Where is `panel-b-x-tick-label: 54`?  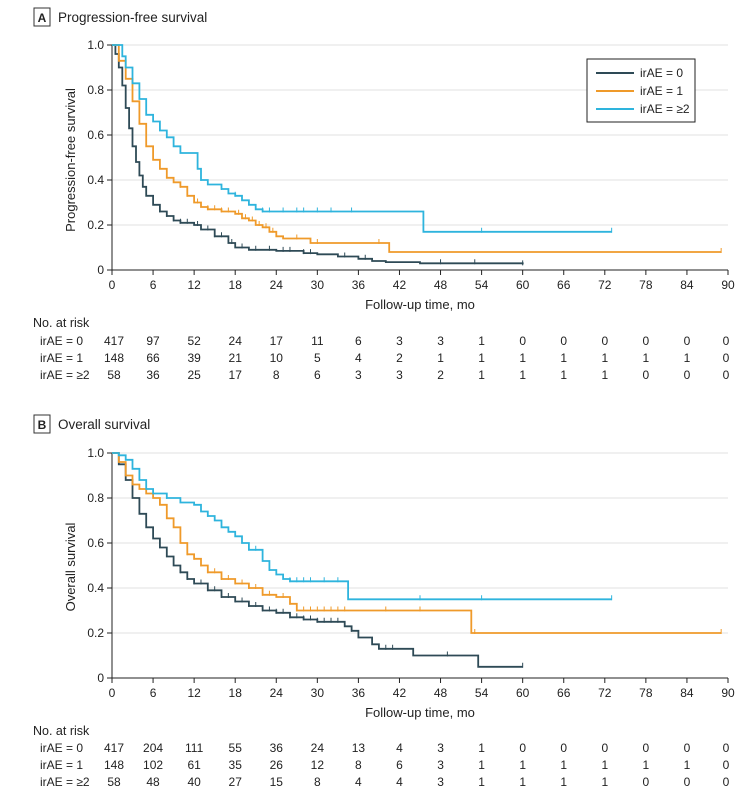 panel-b-x-tick-label: 54 is located at coordinates (482, 693).